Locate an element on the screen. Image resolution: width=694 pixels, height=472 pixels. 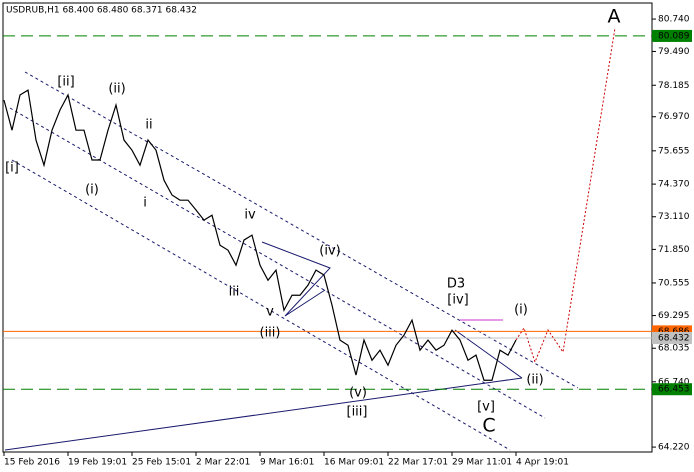
wave-label: [iv] is located at coordinates (457, 300).